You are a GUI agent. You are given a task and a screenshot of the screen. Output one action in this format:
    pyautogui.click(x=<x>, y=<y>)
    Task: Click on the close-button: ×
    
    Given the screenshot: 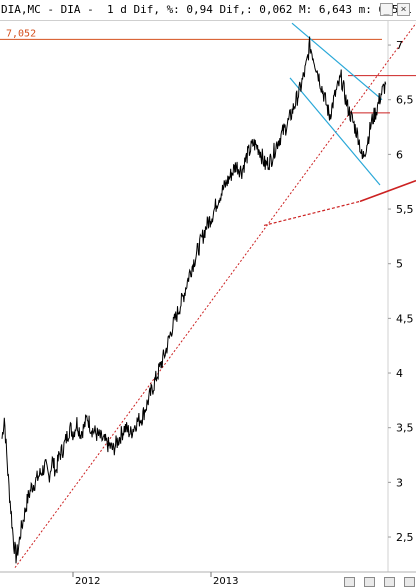 What is the action you would take?
    pyautogui.click(x=403, y=9)
    